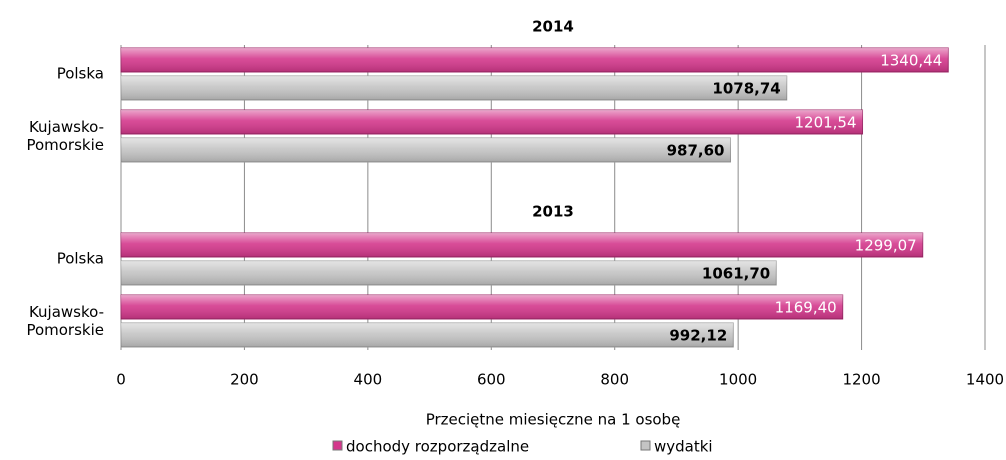 This screenshot has height=460, width=1006. I want to click on value-label: 1201,54, so click(825, 123).